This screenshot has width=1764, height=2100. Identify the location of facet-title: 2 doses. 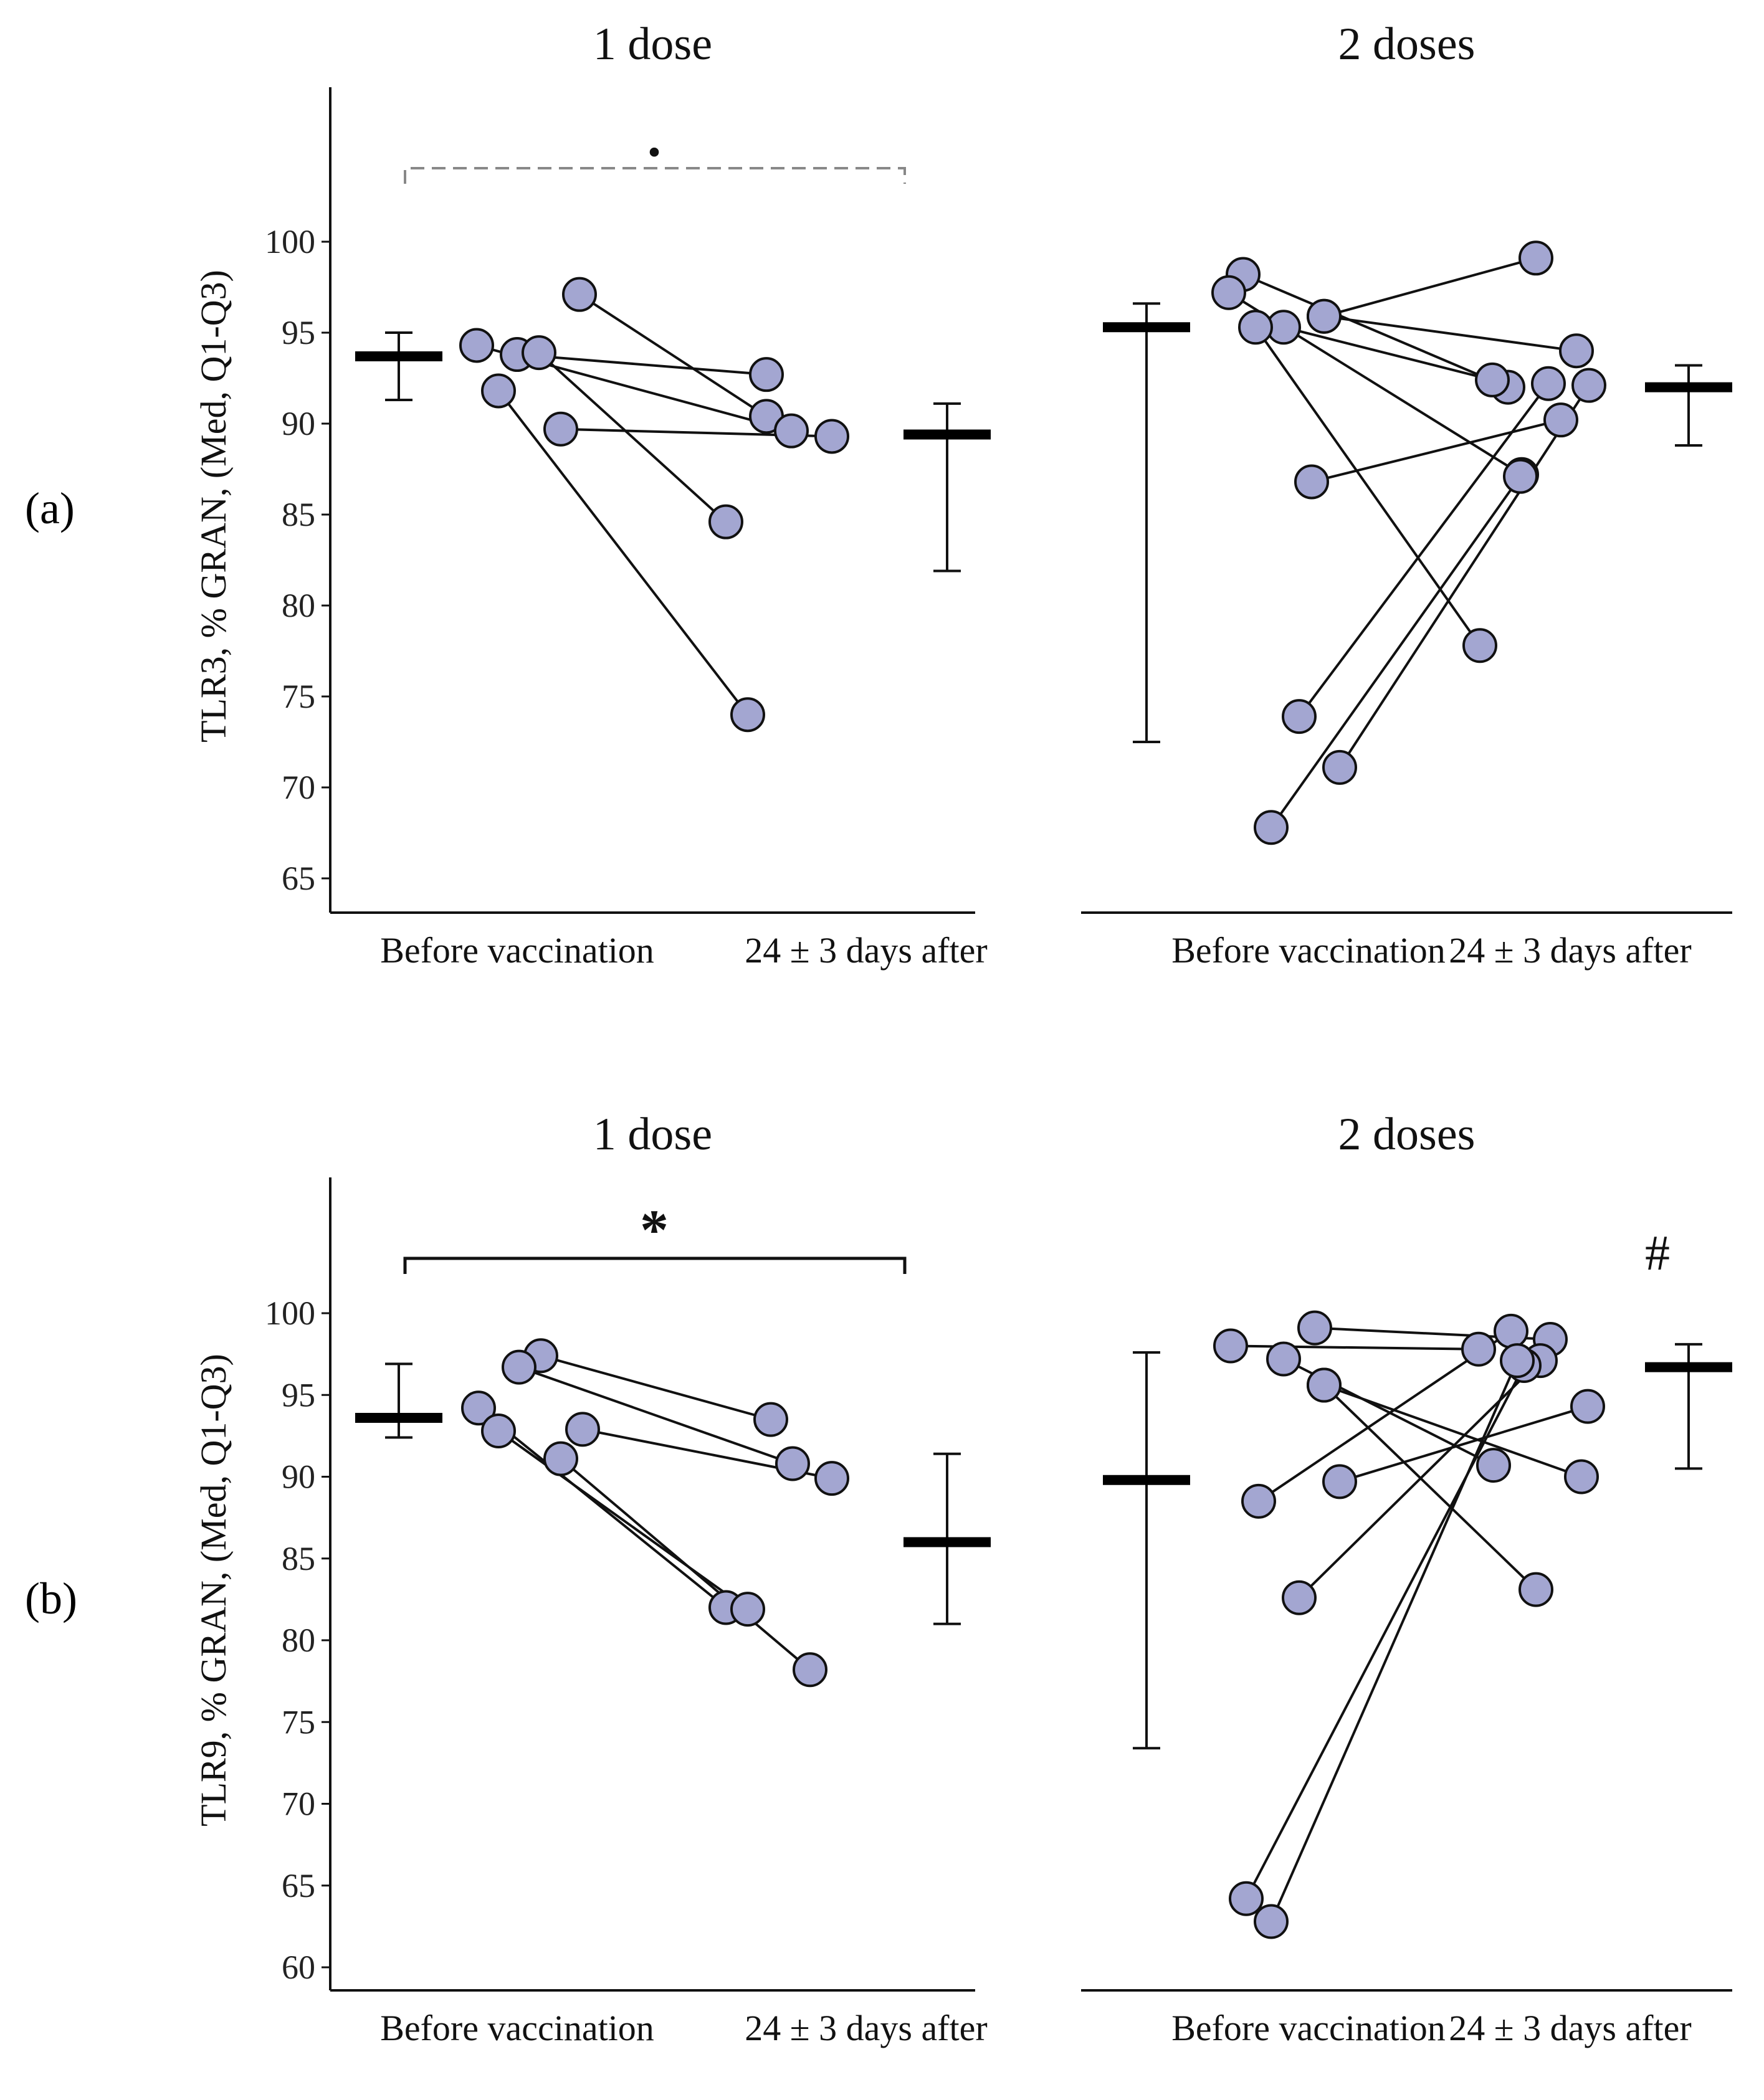
(1407, 1134).